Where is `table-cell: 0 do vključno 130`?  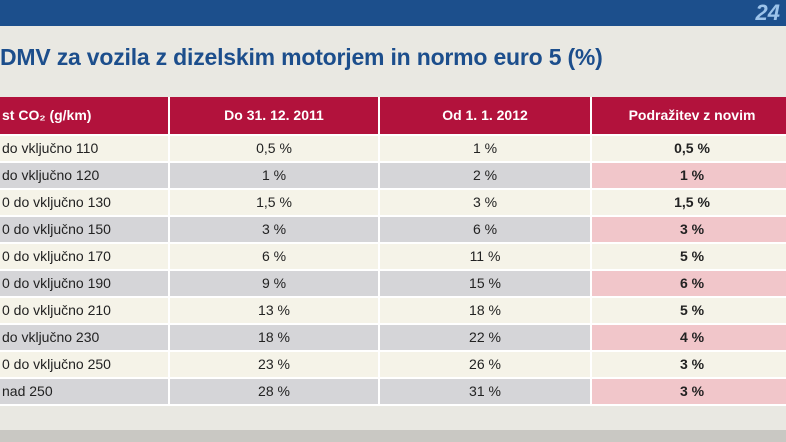 table-cell: 0 do vključno 130 is located at coordinates (84, 202).